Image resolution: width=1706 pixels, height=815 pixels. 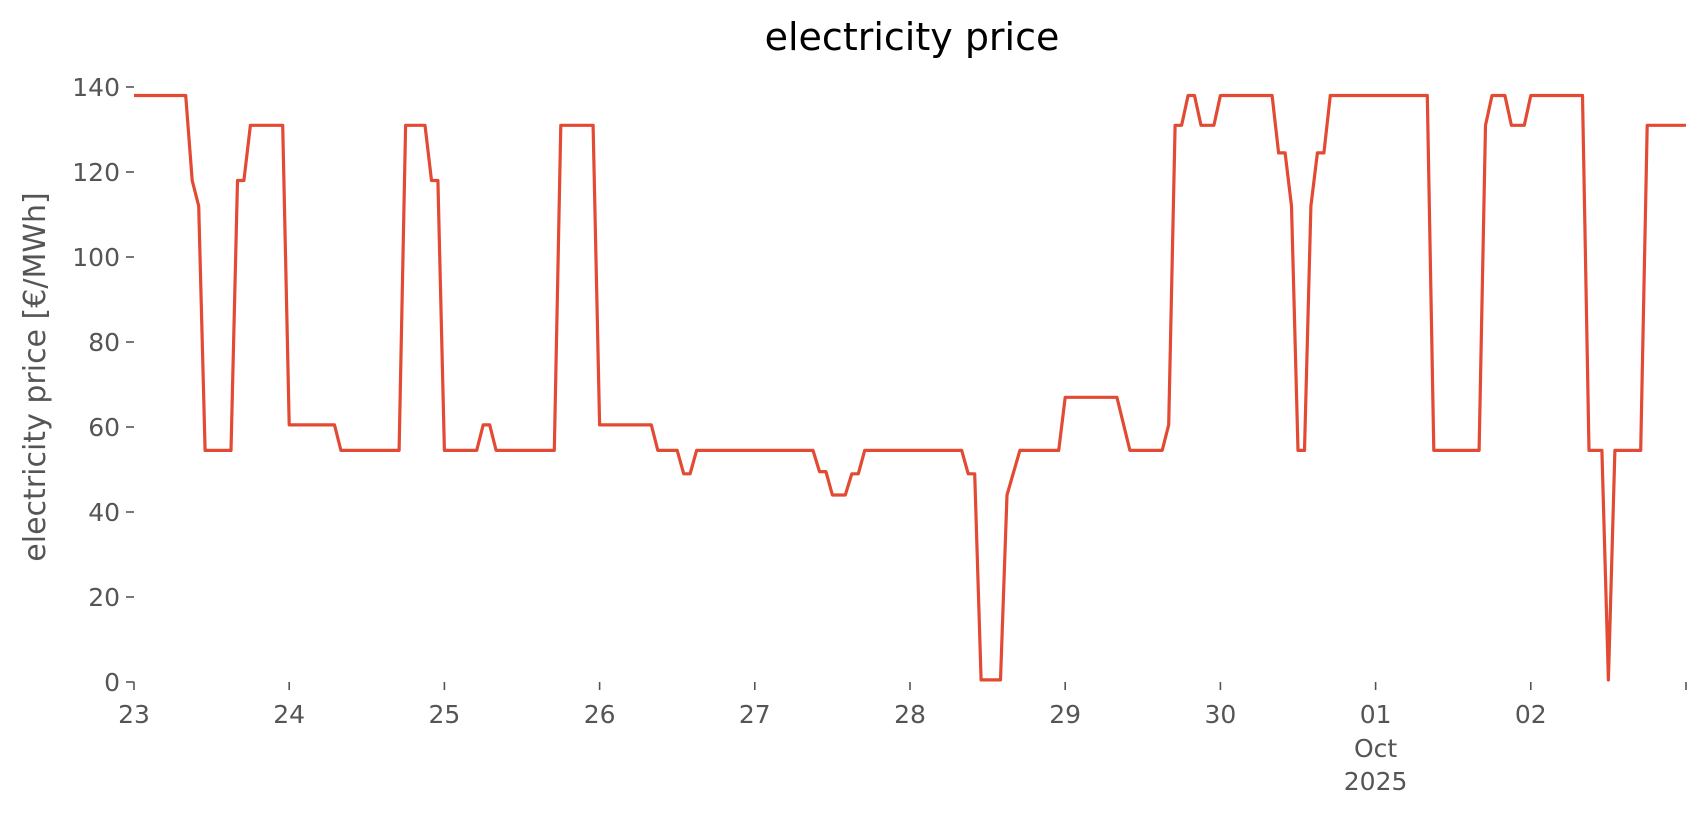 I want to click on x-tick-label: 24, so click(x=289, y=714).